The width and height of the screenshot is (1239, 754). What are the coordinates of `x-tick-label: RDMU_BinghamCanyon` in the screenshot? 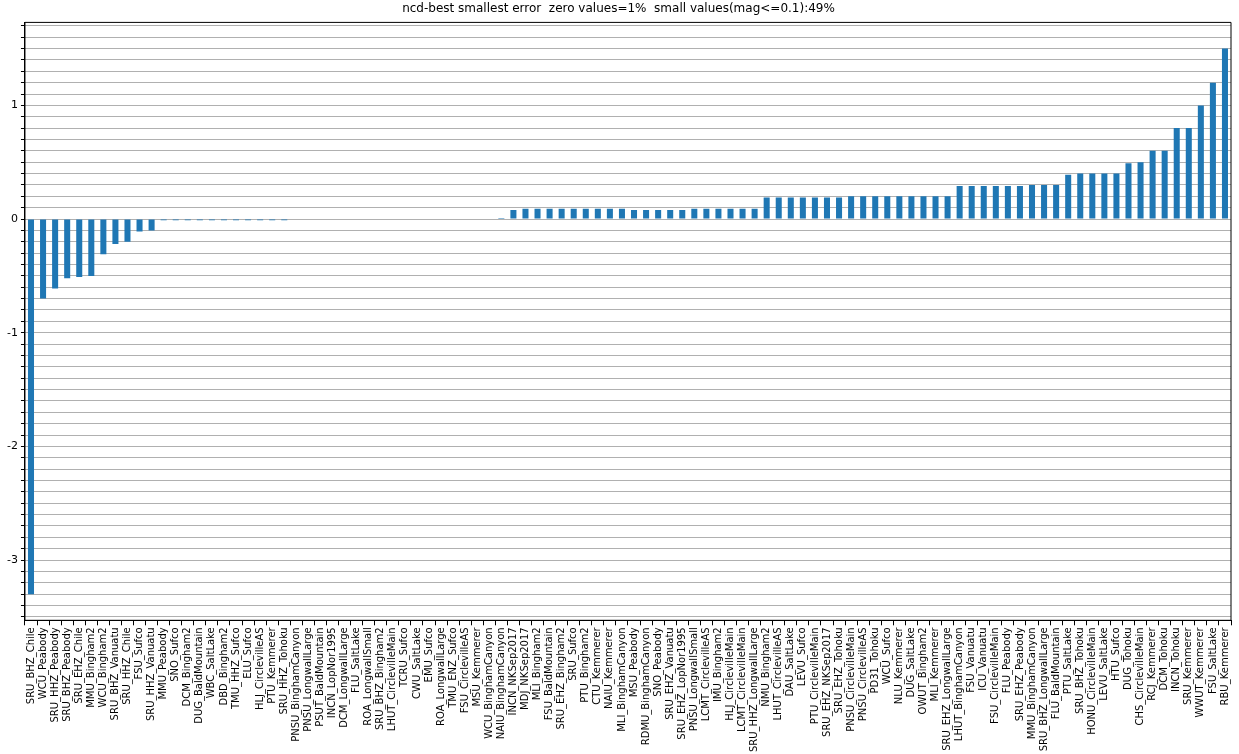 It's located at (645, 686).